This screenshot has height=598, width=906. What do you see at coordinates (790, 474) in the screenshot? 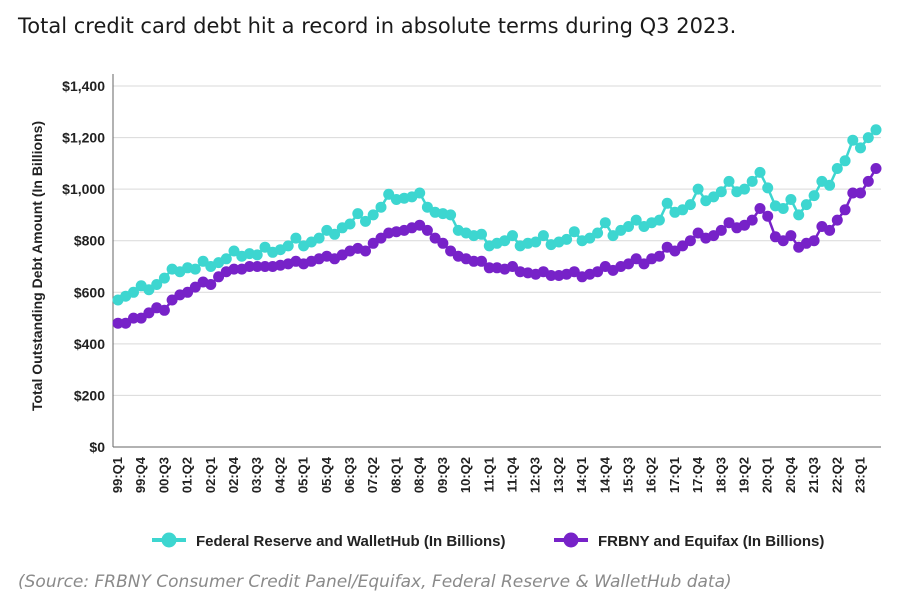
I see `x-tick-label: 20:Q4` at bounding box center [790, 474].